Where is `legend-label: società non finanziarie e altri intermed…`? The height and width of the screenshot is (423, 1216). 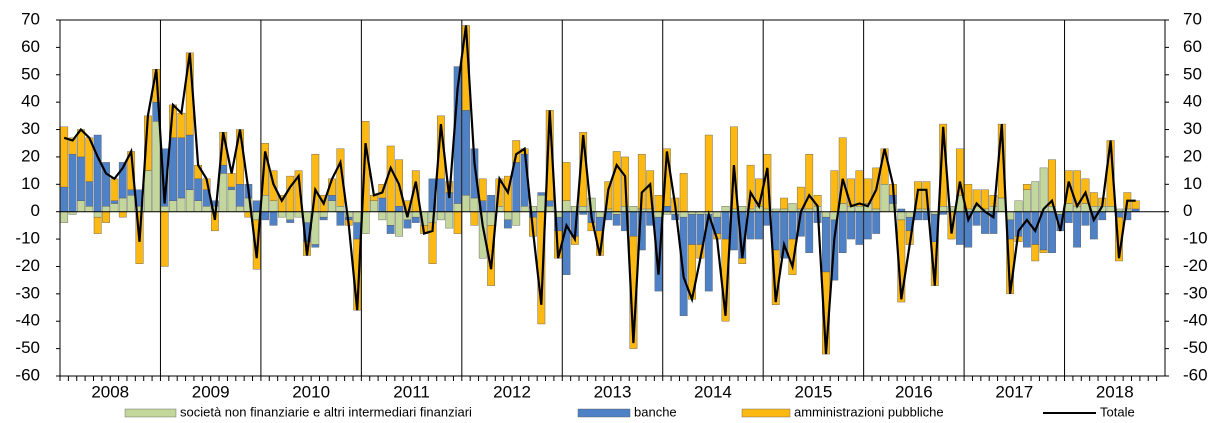 legend-label: società non finanziarie e altri intermed… is located at coordinates (326, 411).